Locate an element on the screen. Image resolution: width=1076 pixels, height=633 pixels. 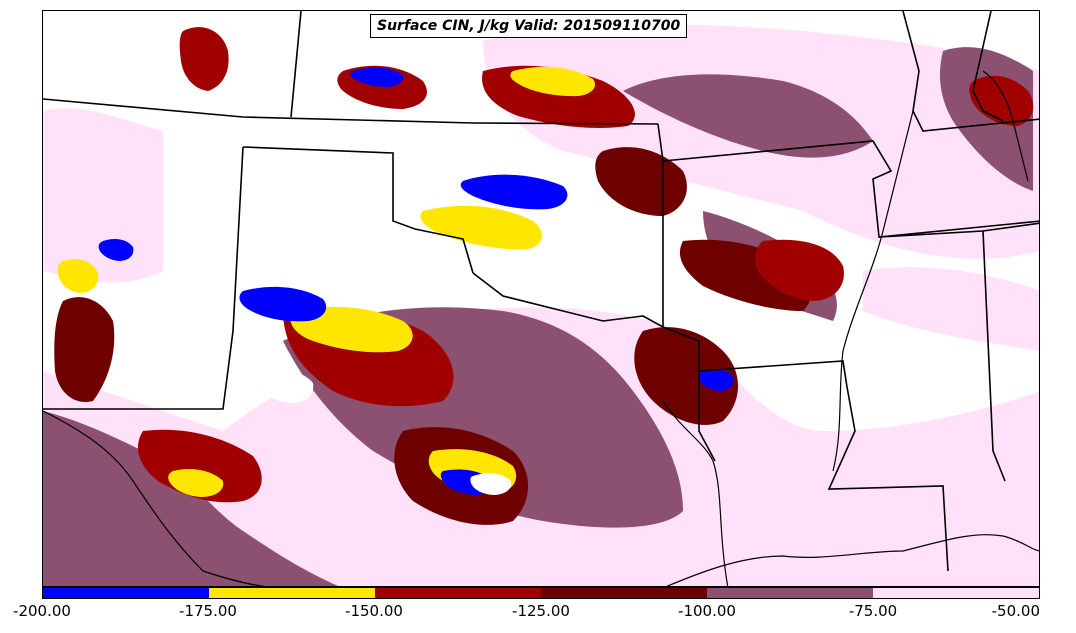
cin-band-white-interiors is located at coordinates (457, 372).